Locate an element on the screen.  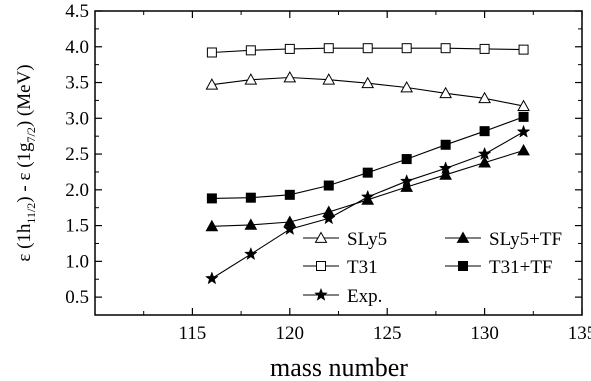
legend-label: SLy5 is located at coordinates (367, 239).